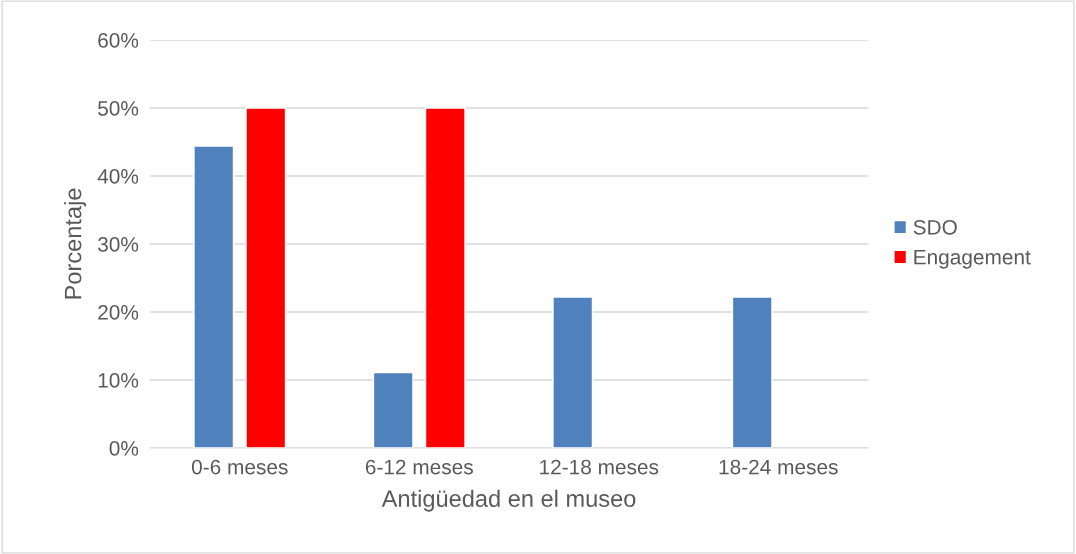  What do you see at coordinates (118, 108) in the screenshot?
I see `y-tick-label: 50%` at bounding box center [118, 108].